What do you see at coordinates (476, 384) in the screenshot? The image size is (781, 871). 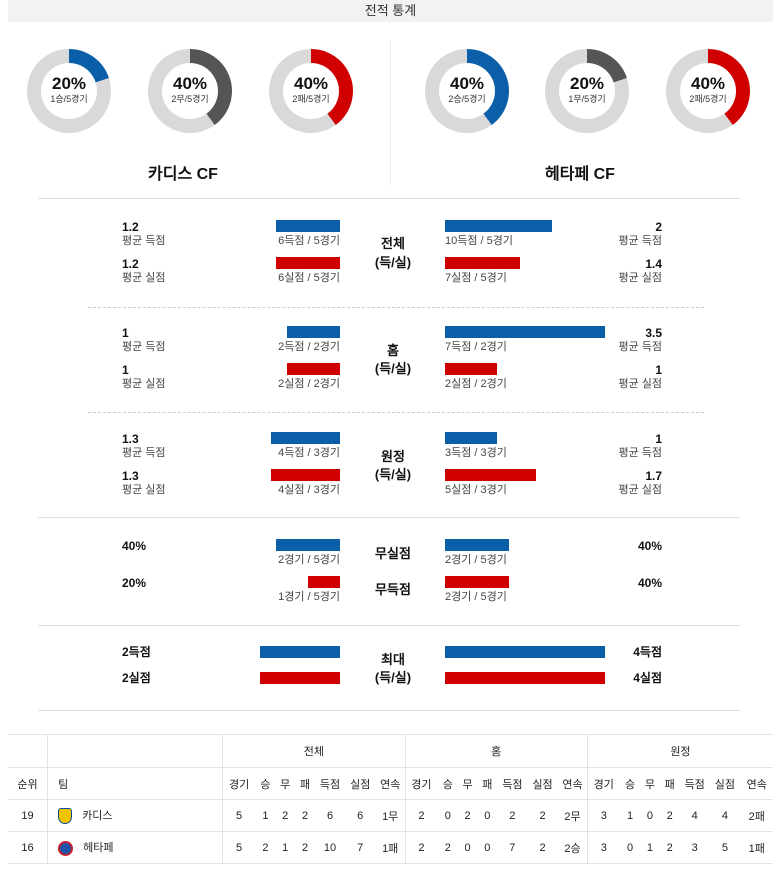 I see `away-conceded-bar-label: 2실점 / 2경기` at bounding box center [476, 384].